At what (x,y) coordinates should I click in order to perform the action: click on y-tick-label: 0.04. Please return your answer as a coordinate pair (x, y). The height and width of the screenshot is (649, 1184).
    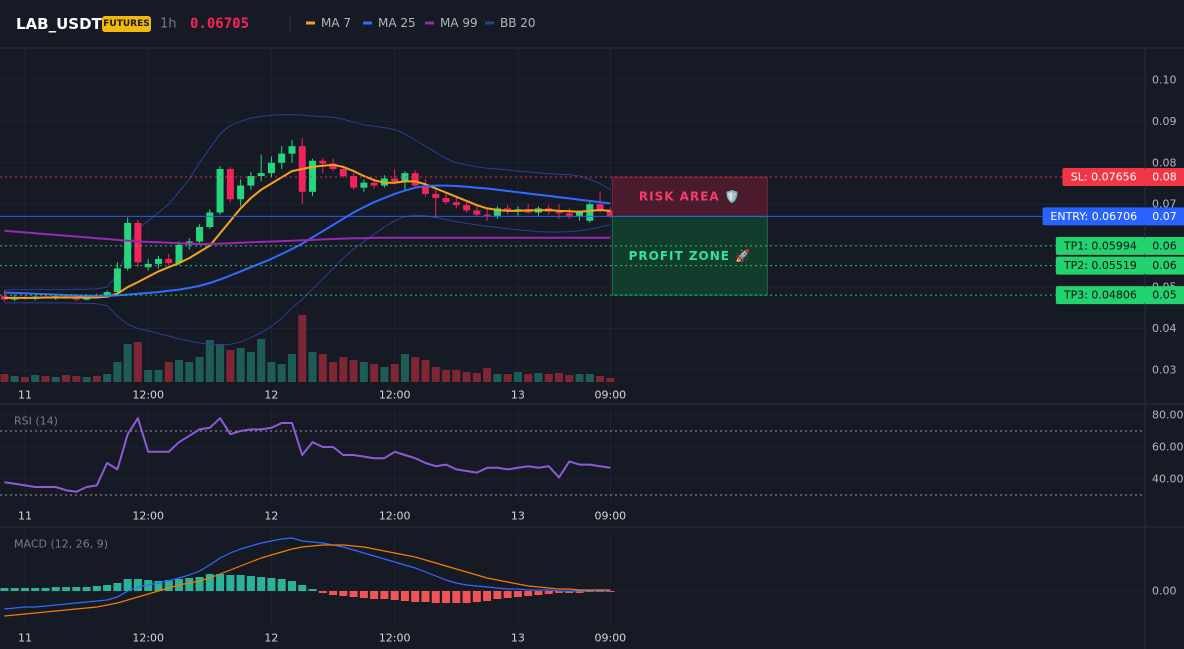
    Looking at the image, I should click on (1164, 328).